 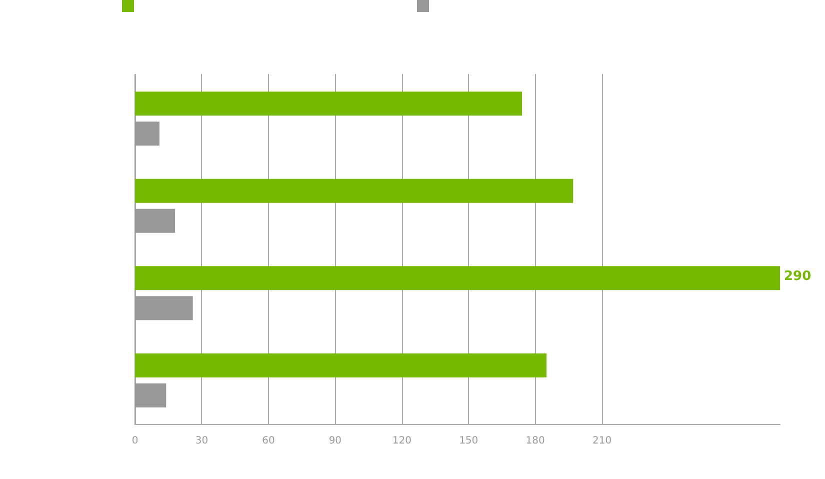 I want to click on x-tick-label: 150, so click(x=468, y=441).